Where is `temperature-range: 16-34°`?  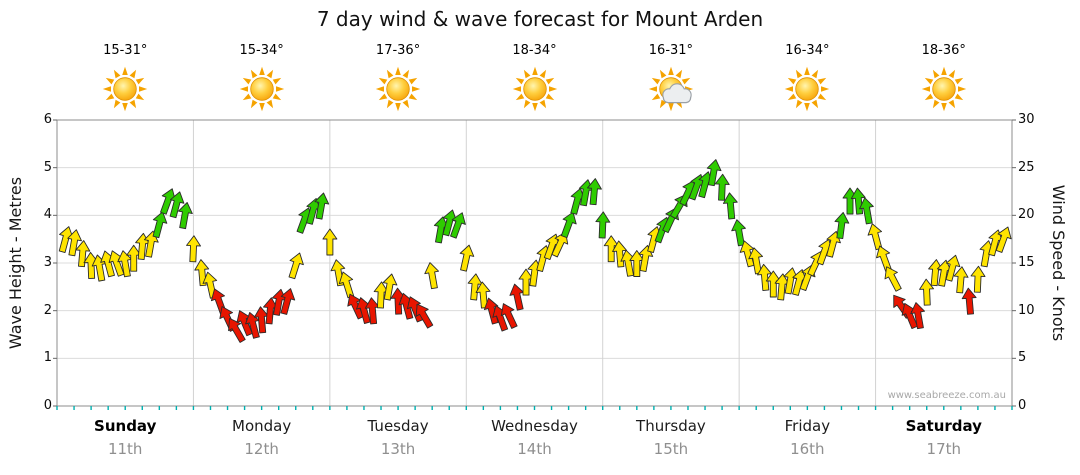 temperature-range: 16-34° is located at coordinates (807, 50).